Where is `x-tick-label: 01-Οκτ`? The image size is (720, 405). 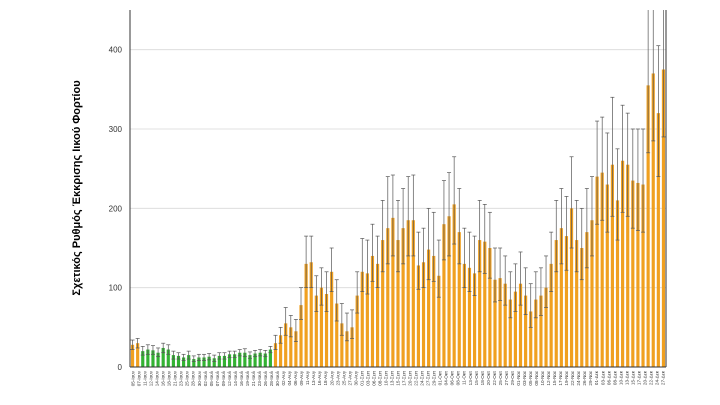
x-tick-label: 01-Οκτ is located at coordinates (440, 378).